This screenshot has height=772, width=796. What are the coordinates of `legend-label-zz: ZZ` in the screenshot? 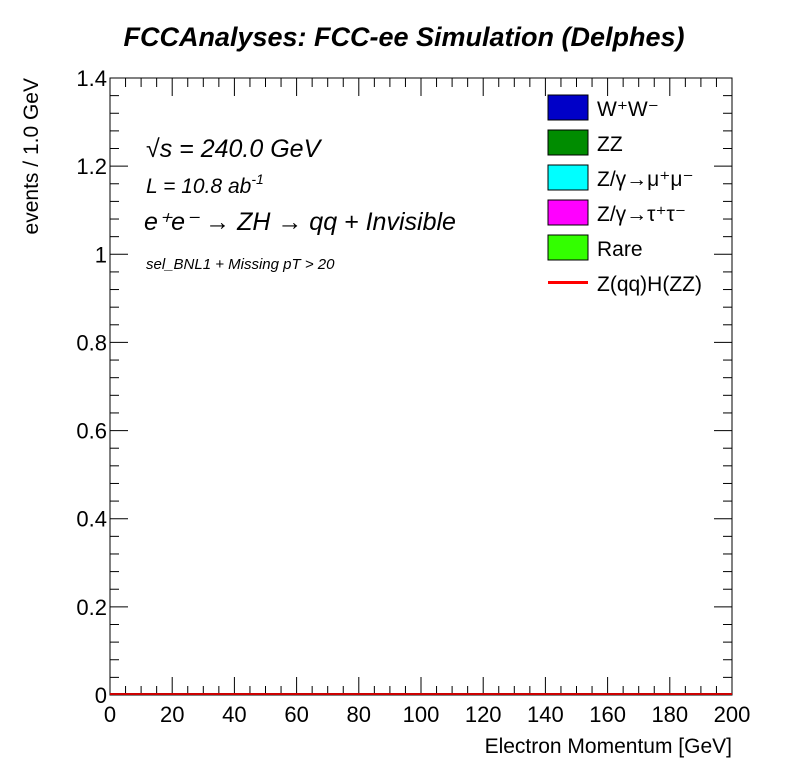 It's located at (610, 144).